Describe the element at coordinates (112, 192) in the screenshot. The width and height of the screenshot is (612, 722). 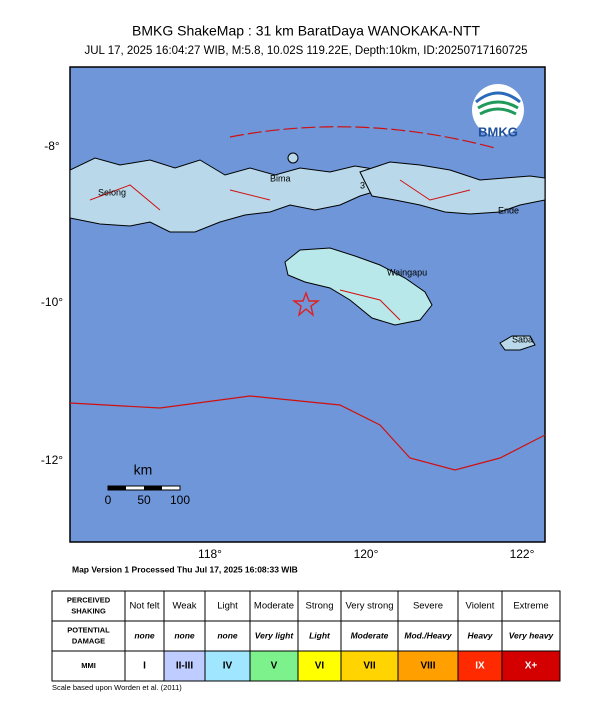
I see `place-label: Selong` at that location.